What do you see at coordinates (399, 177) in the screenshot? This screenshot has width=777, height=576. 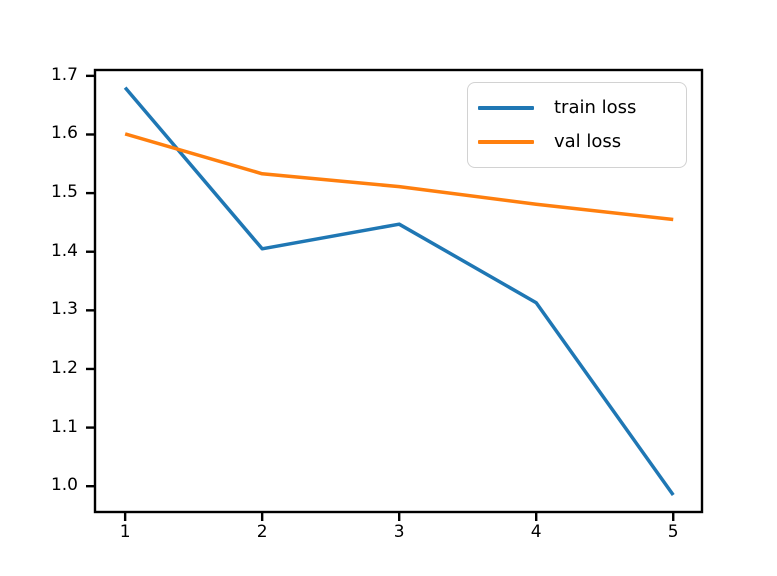 I see `val-loss-line` at bounding box center [399, 177].